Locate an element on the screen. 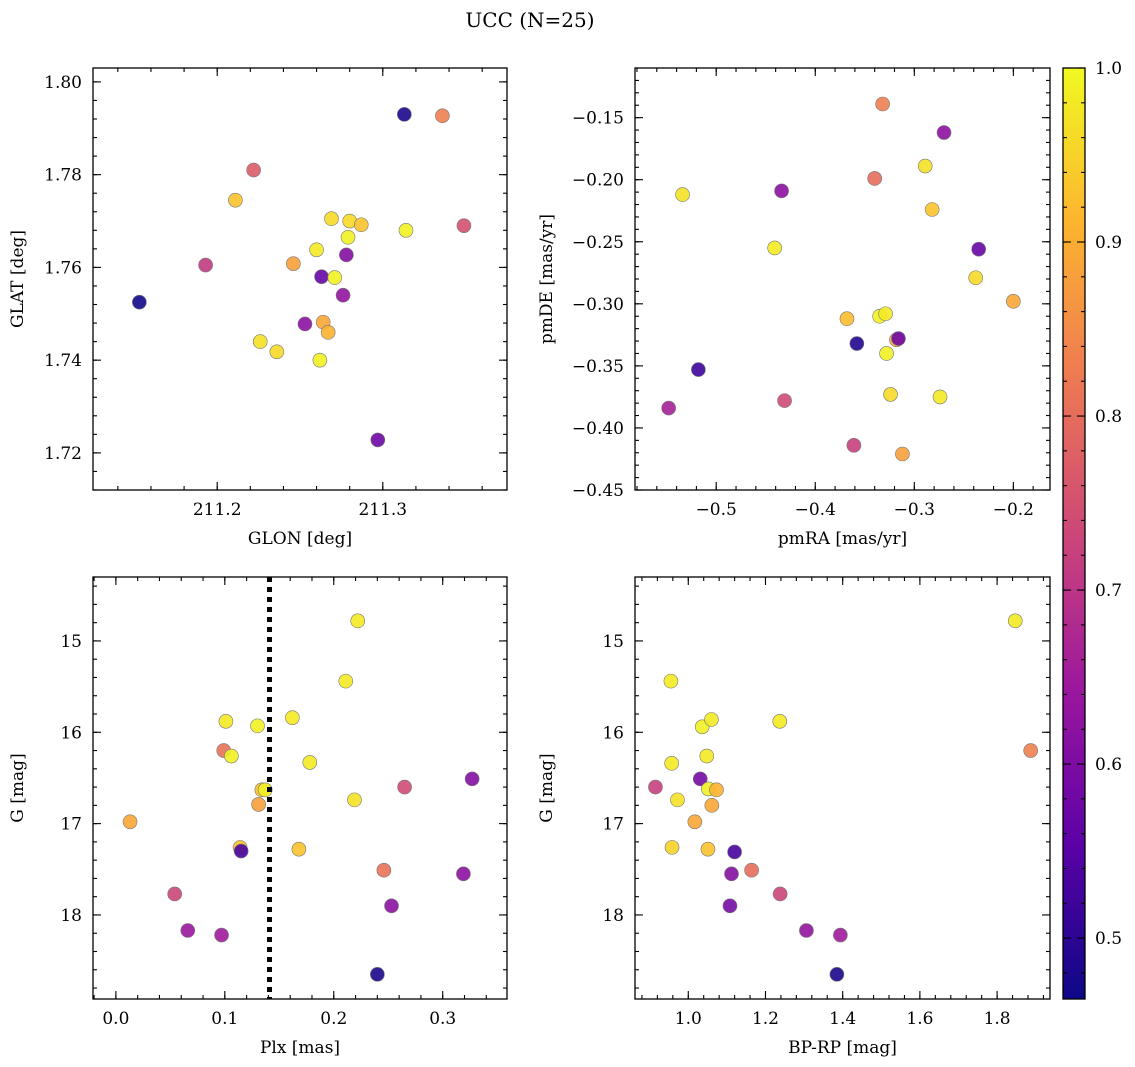 The width and height of the screenshot is (1135, 1067). y-tick-label: −0.45 is located at coordinates (598, 491).